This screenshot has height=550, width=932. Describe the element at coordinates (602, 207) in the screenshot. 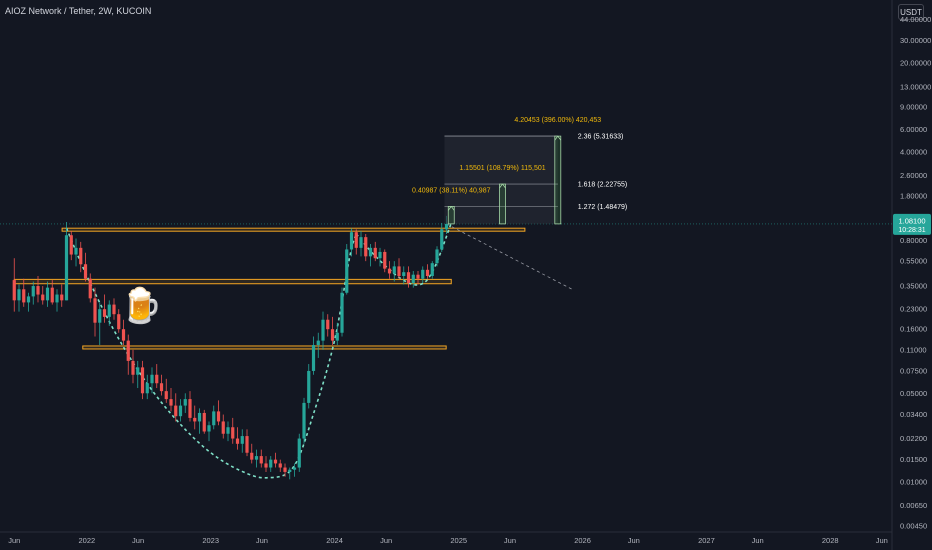

I see `fib-level-label: 1.272 (1.48479)` at that location.